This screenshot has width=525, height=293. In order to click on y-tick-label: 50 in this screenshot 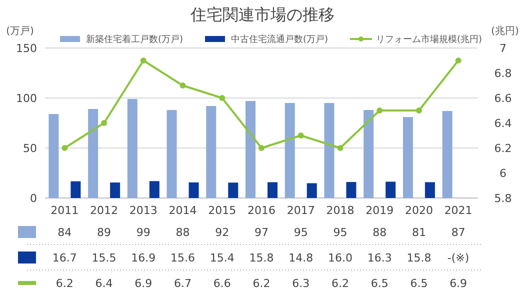, I will do `click(30, 148)`.